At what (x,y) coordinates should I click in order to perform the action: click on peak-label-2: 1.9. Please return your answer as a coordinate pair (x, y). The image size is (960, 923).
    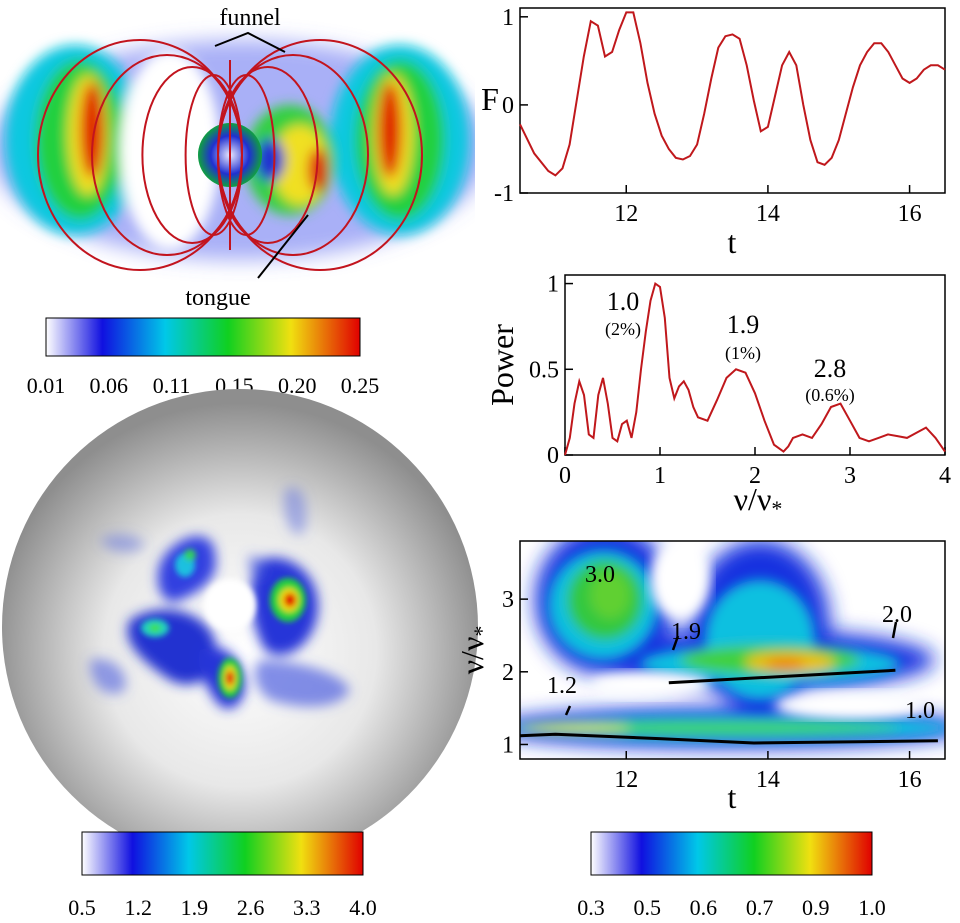
    Looking at the image, I should click on (743, 324).